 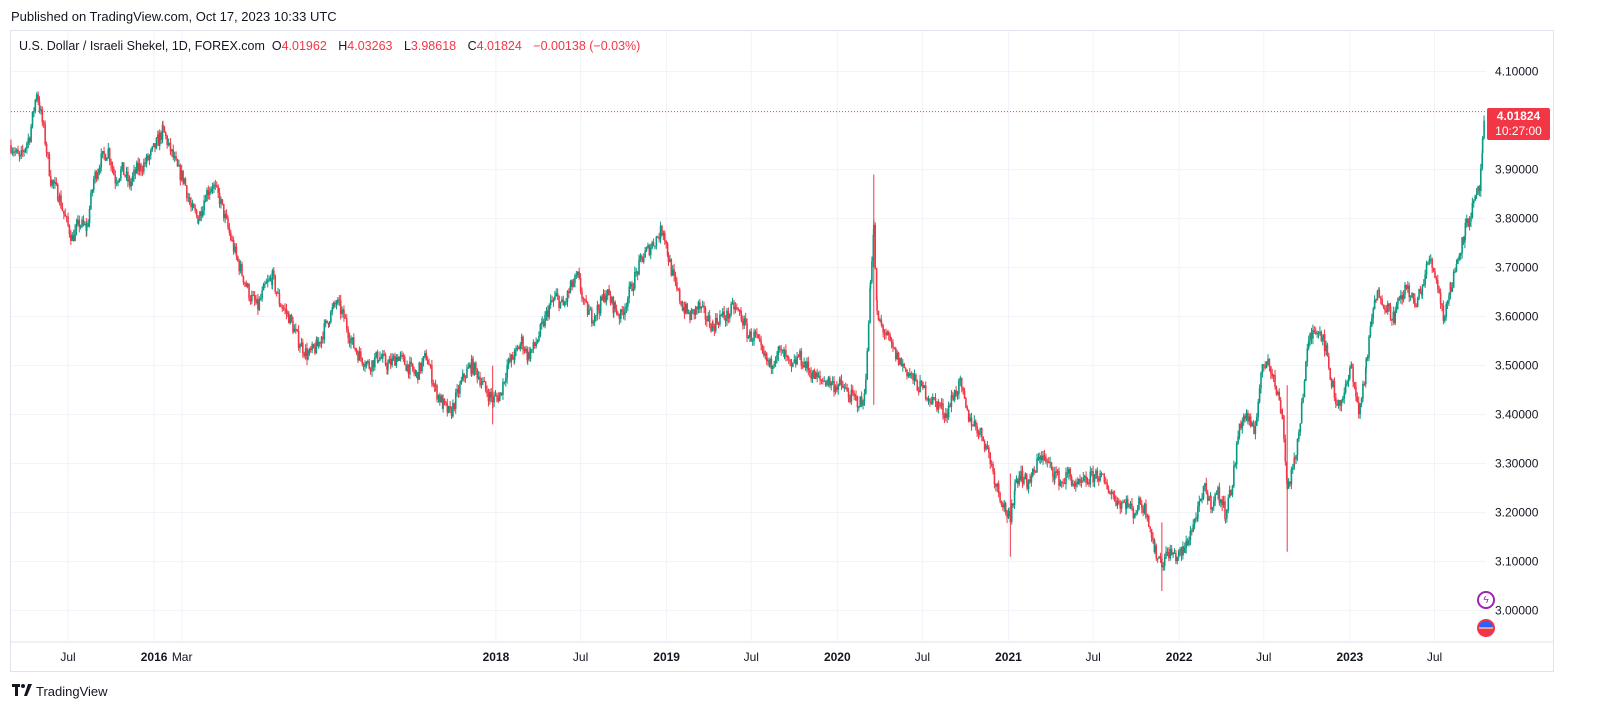 I want to click on us-flag-icon, so click(x=1486, y=628).